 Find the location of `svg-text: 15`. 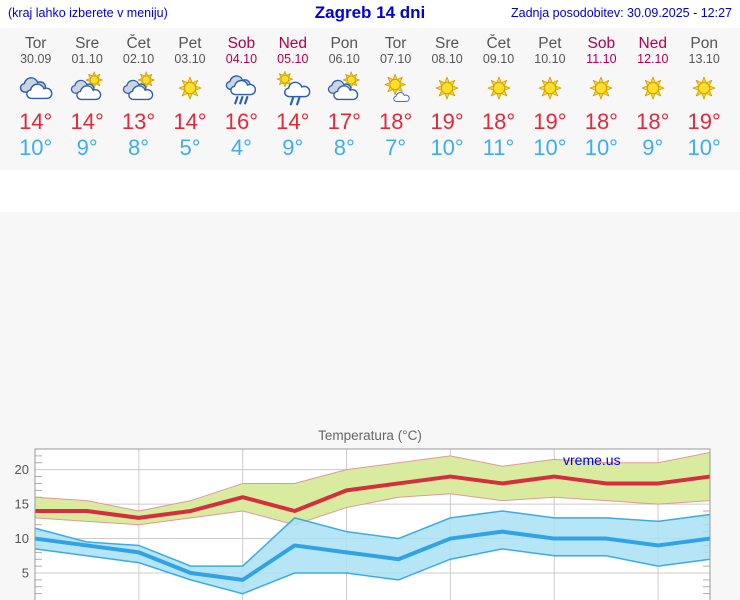

svg-text: 15 is located at coordinates (22, 504).